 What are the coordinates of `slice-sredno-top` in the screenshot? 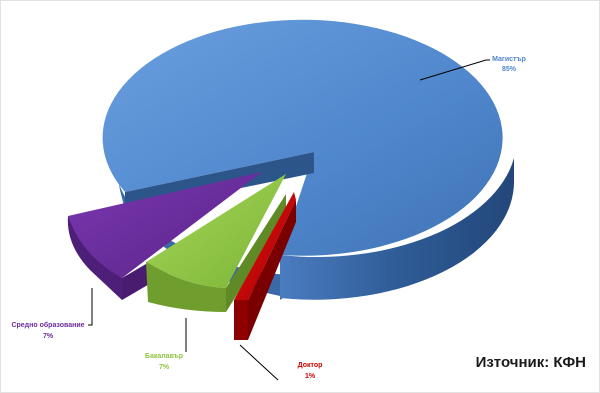 It's located at (165, 225).